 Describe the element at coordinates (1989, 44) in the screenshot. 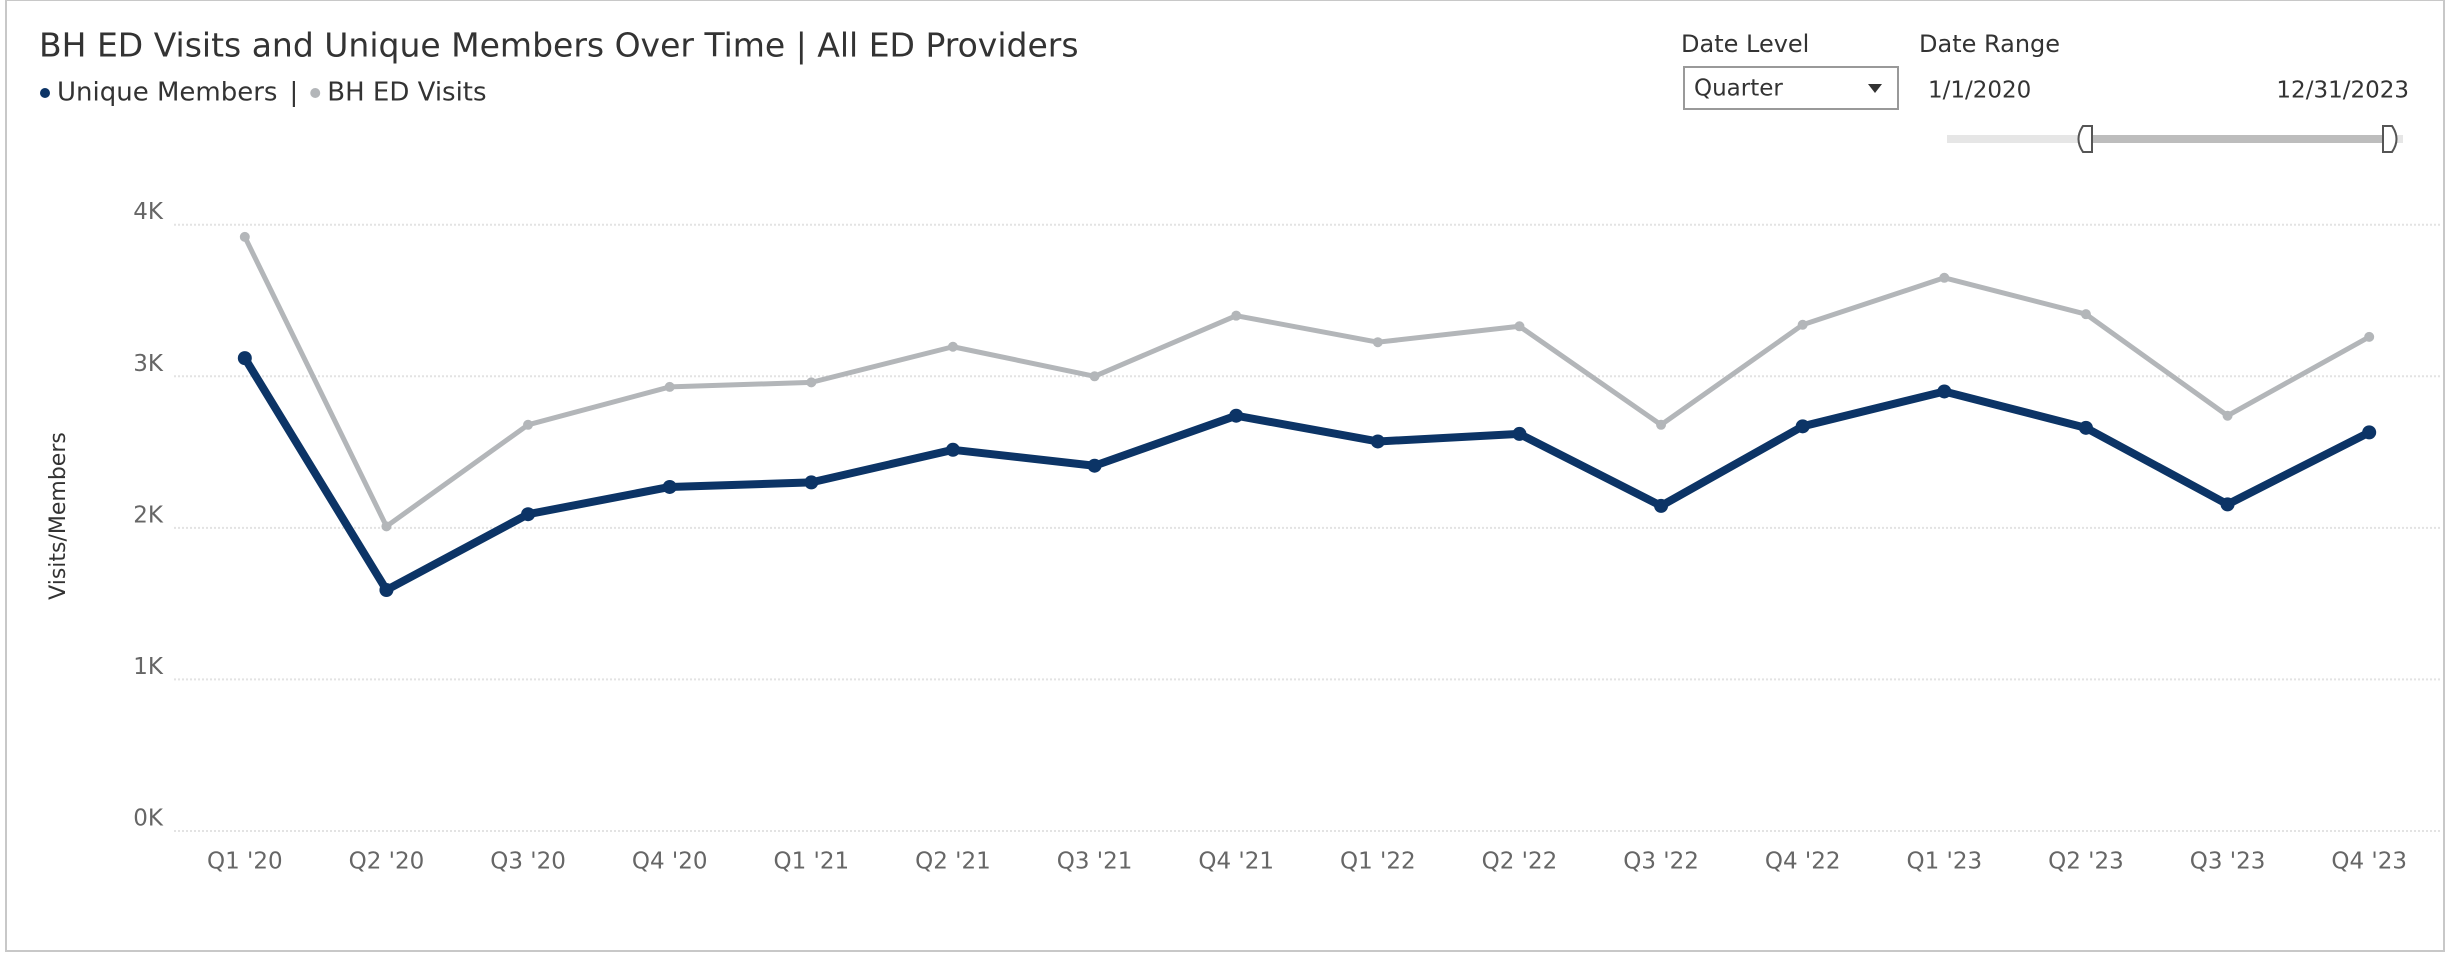

I see `date-range-label: Date Range` at that location.